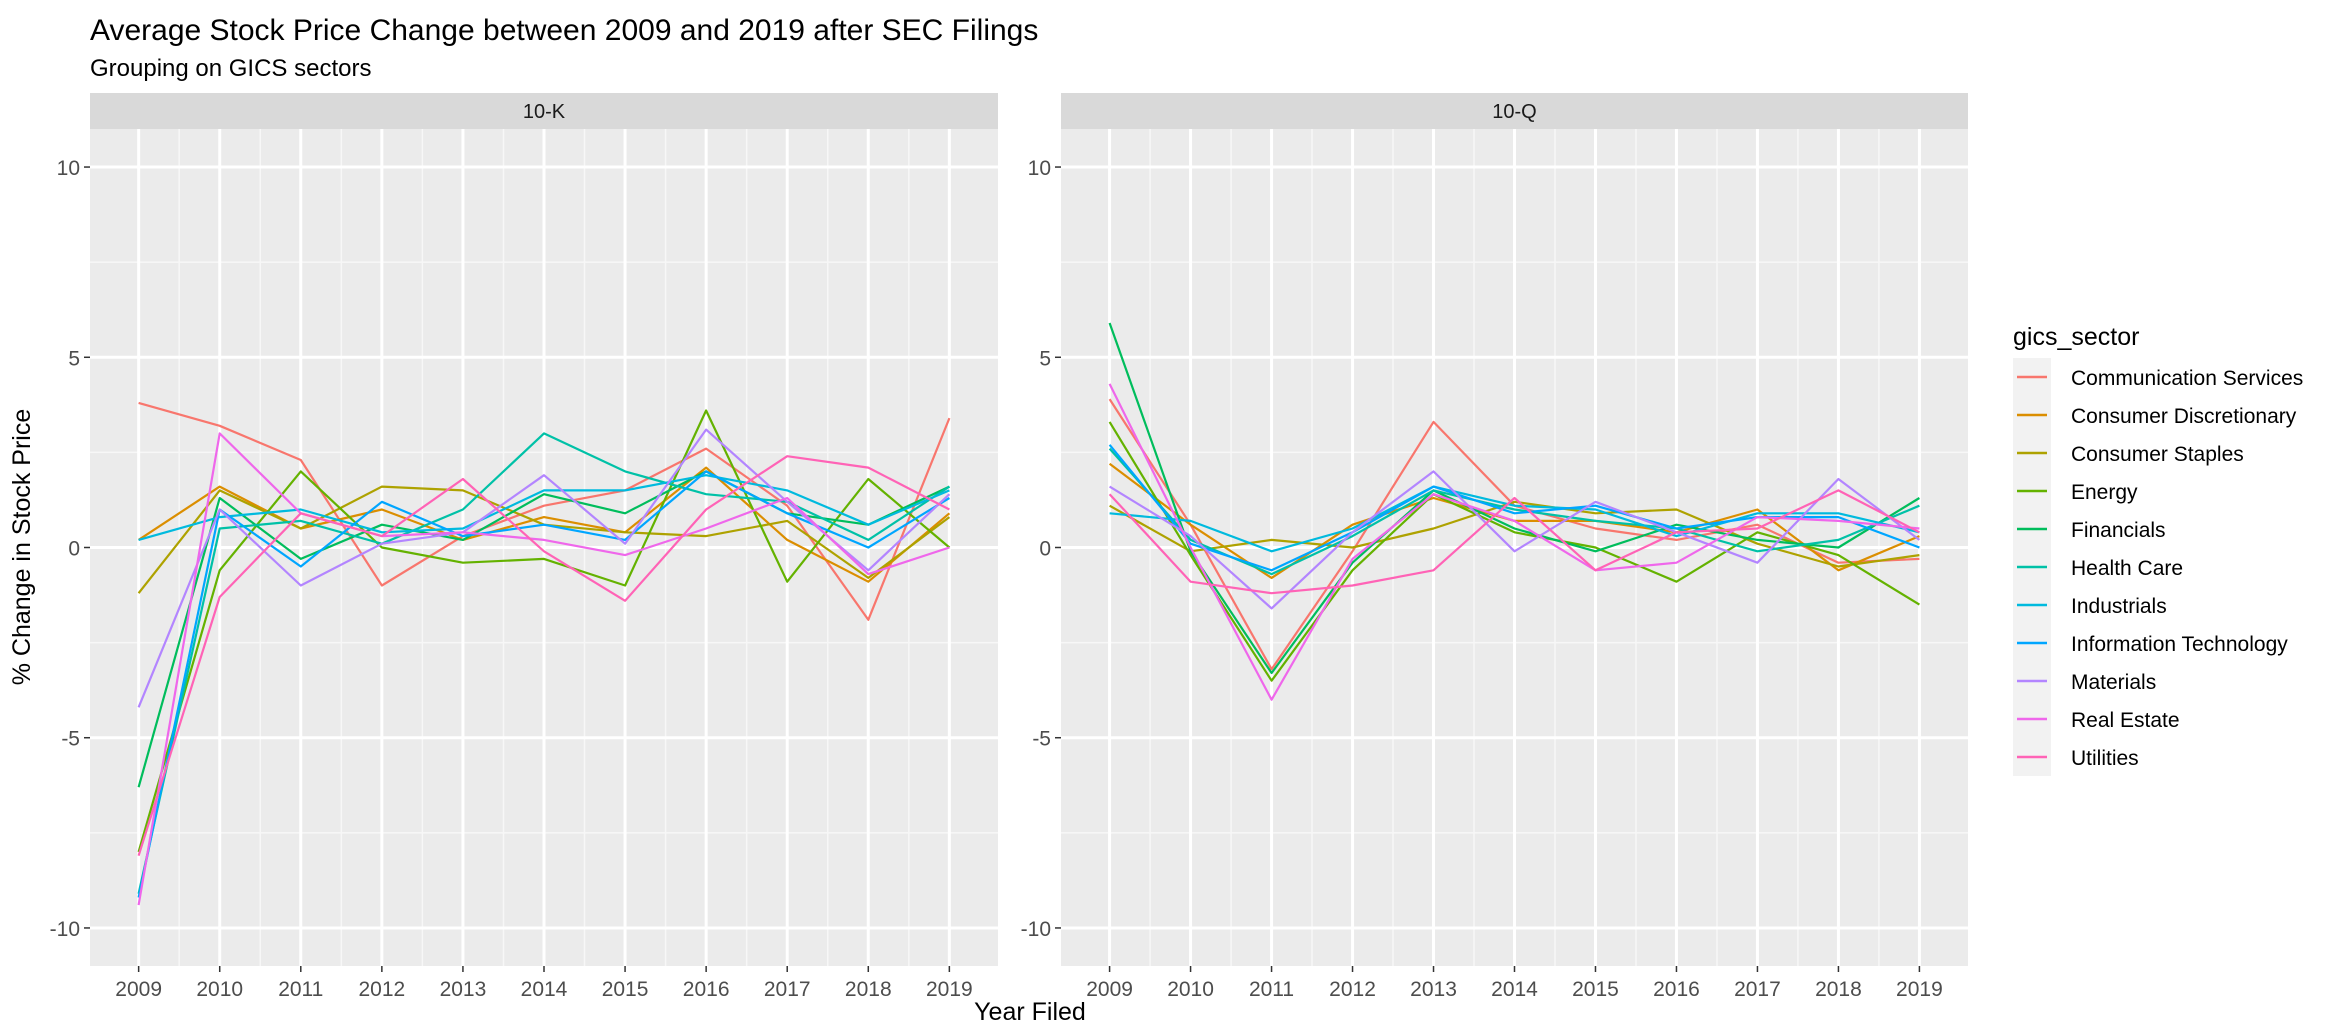  Describe the element at coordinates (2127, 568) in the screenshot. I see `legend-label: Health Care` at that location.